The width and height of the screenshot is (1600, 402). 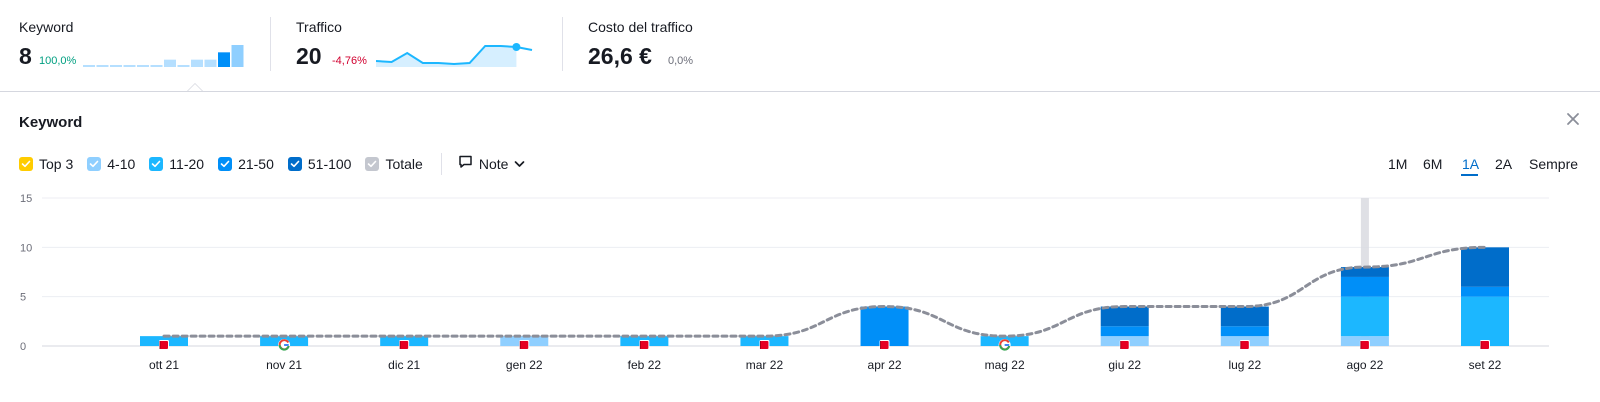 What do you see at coordinates (645, 365) in the screenshot?
I see `x-tick-label: feb 22` at bounding box center [645, 365].